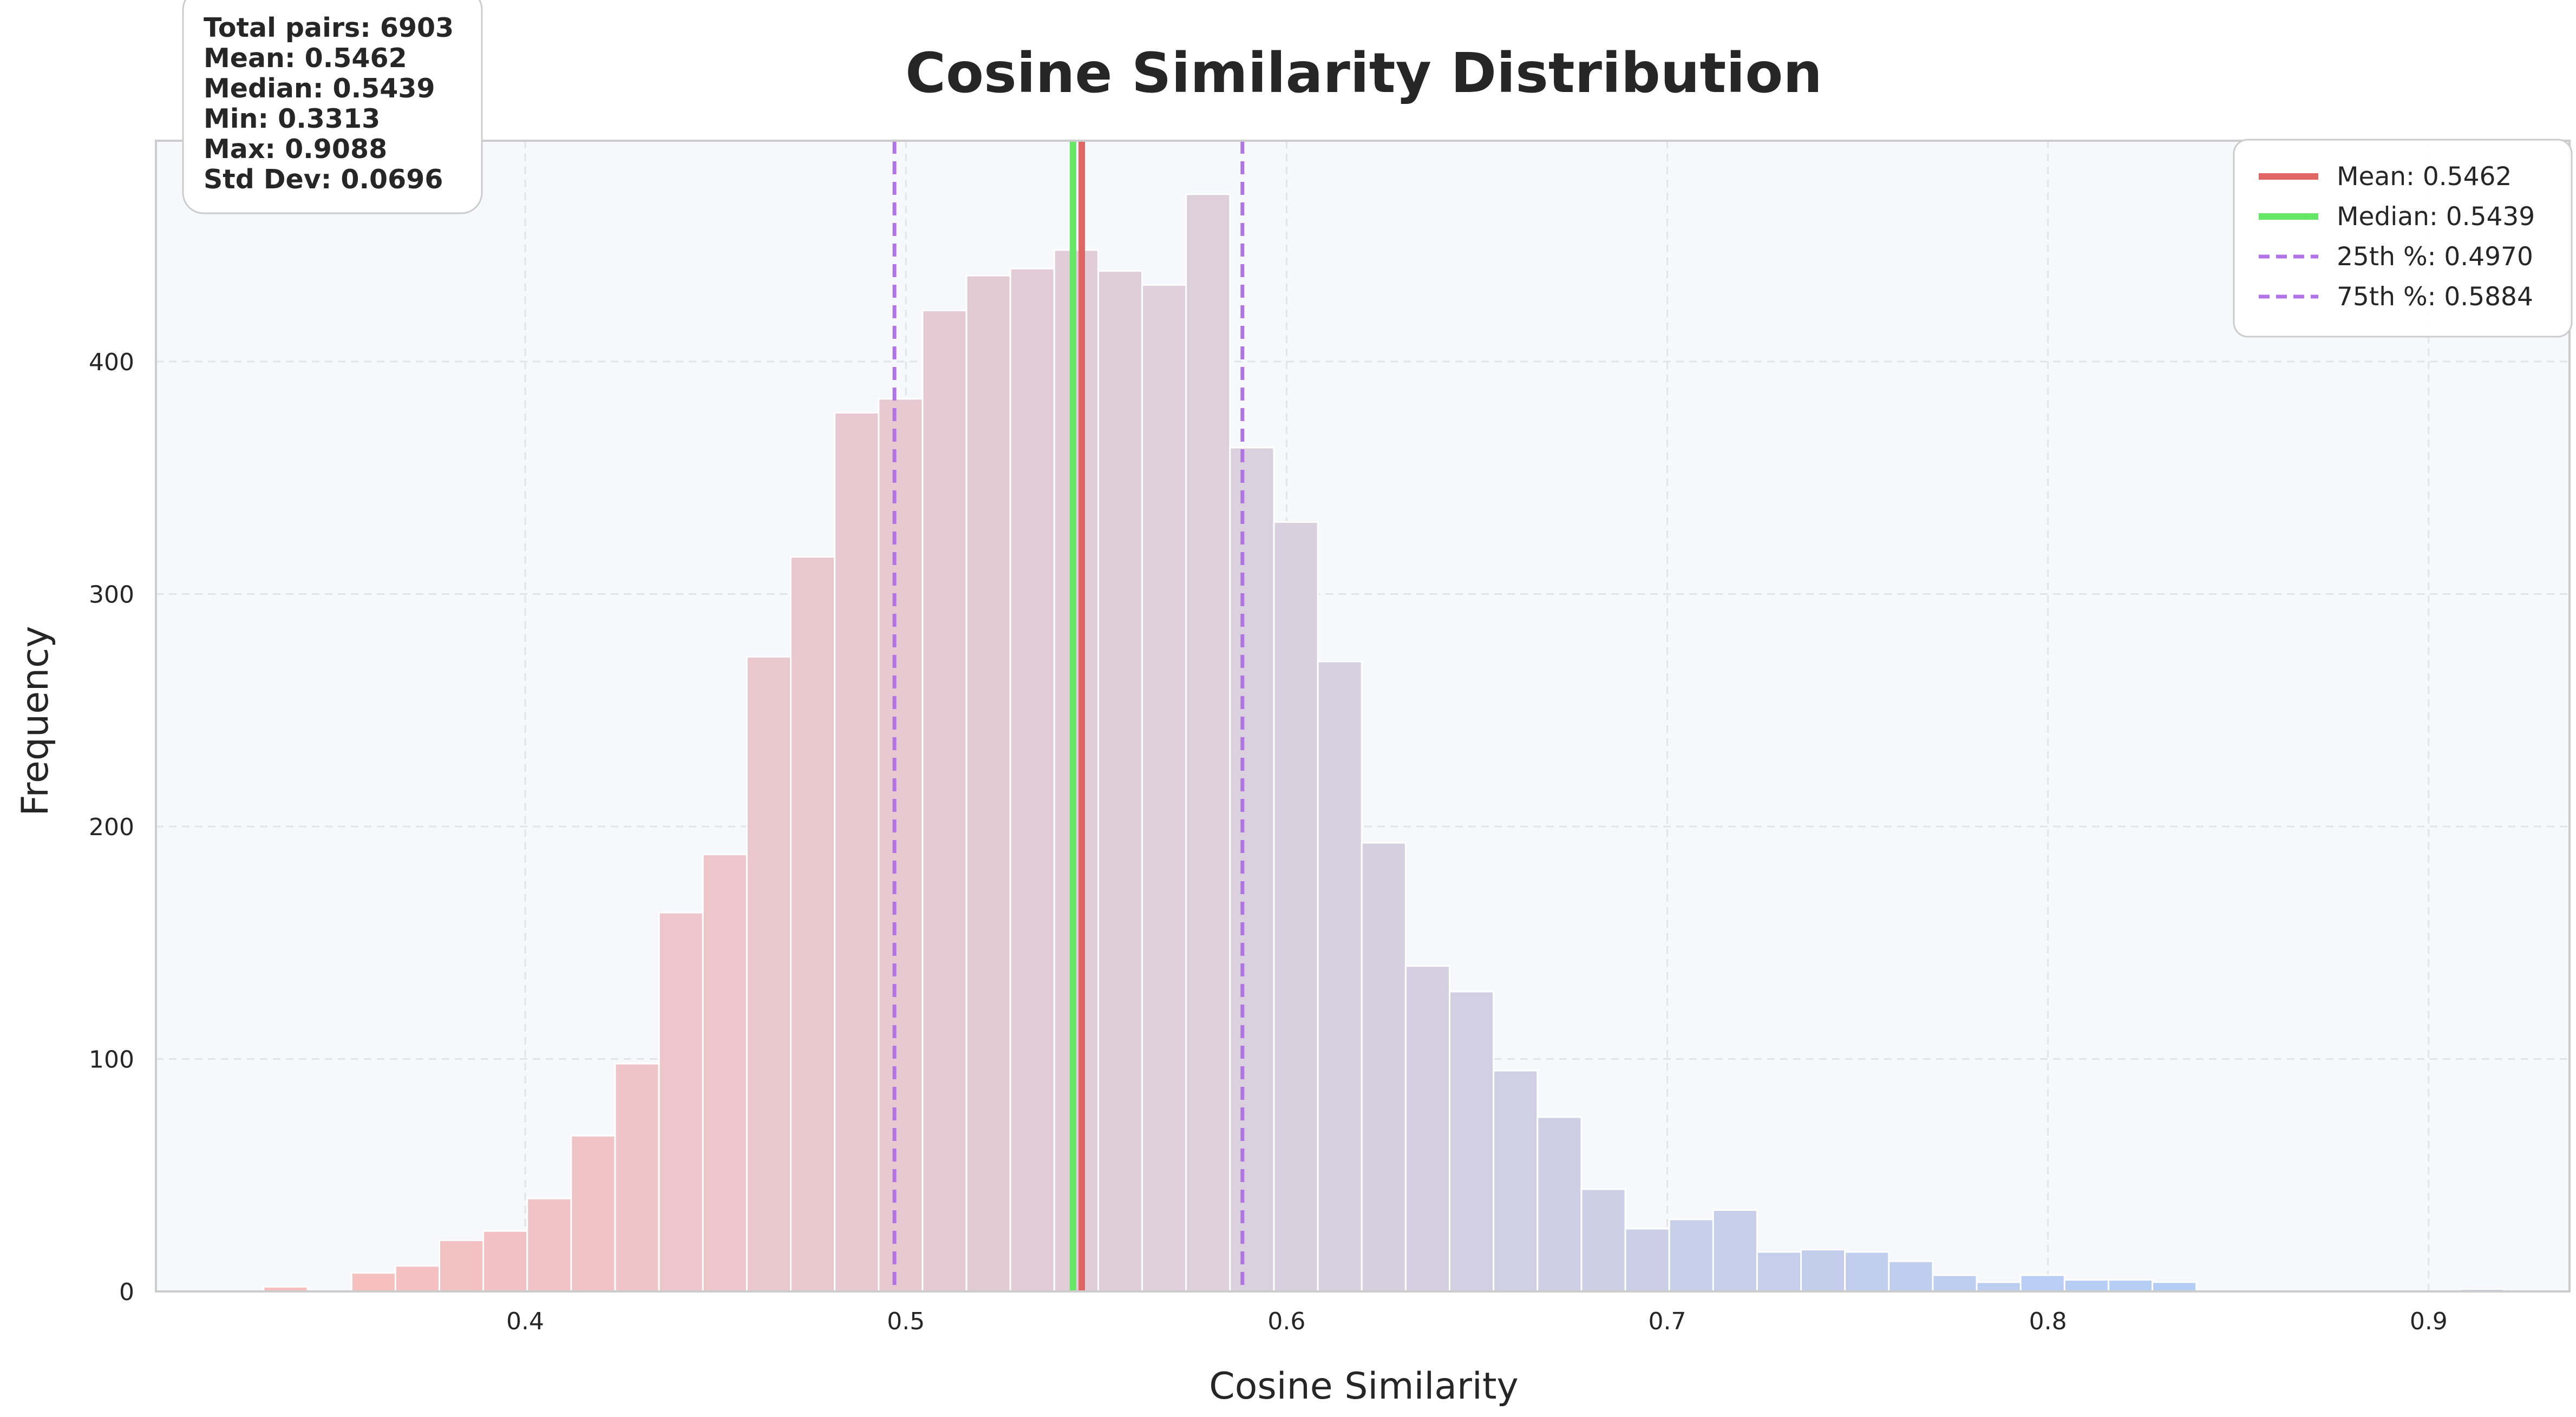  What do you see at coordinates (320, 88) in the screenshot?
I see `stats-line: Median: 0.5439` at bounding box center [320, 88].